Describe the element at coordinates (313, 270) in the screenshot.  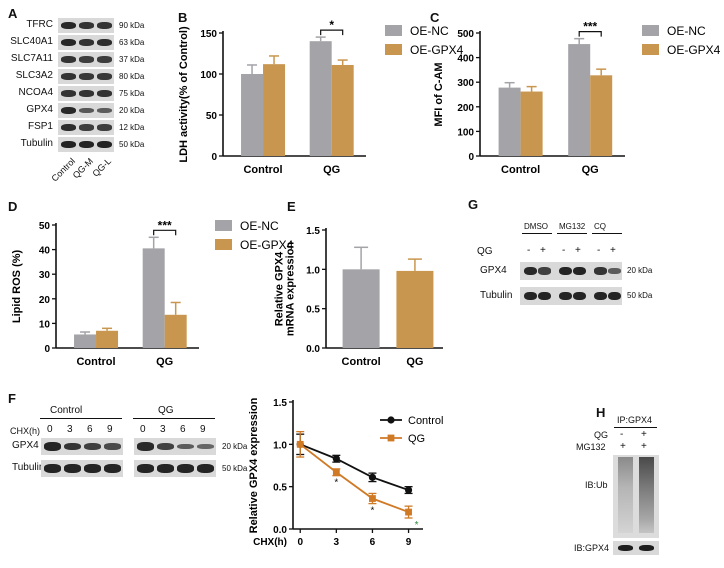
I see `y-tick-label: 1.0` at that location.